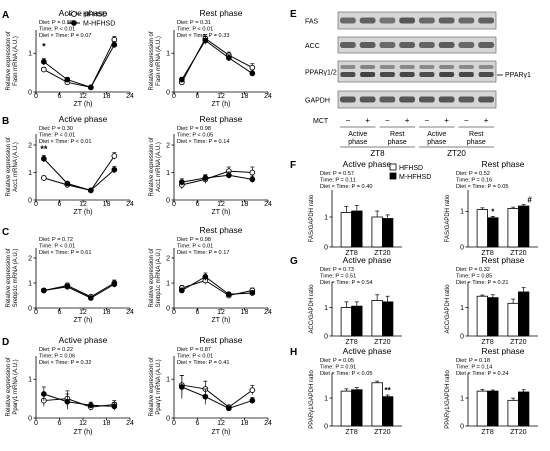  Describe the element at coordinates (65, 36) in the screenshot. I see `stat-text: Diet × Time: P = 0.07` at that location.